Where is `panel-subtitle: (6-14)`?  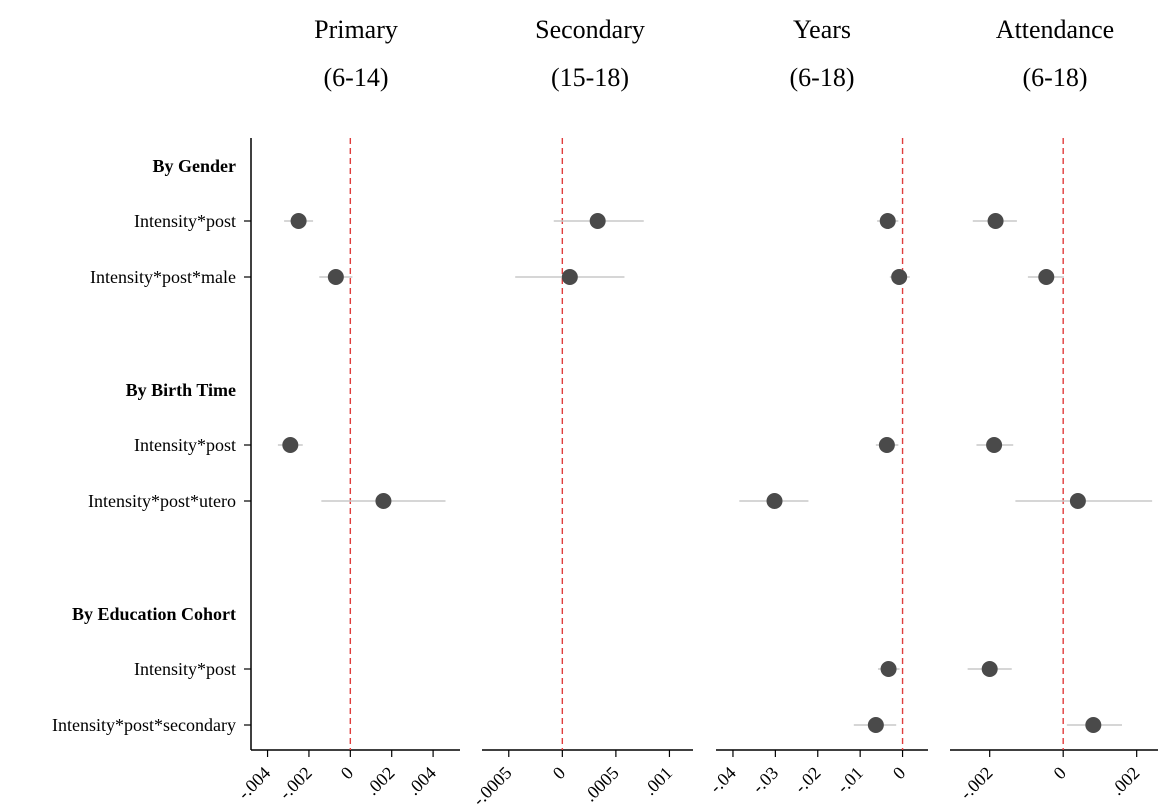
panel-subtitle: (6-14) is located at coordinates (356, 77).